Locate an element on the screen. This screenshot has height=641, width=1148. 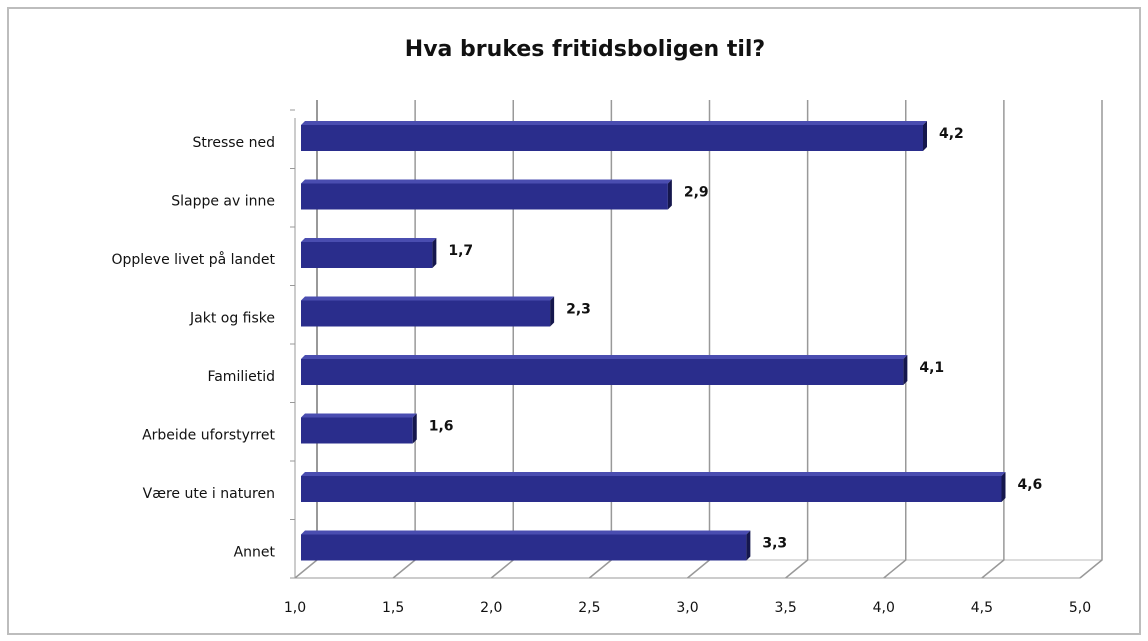
x-tick-label: 4,0 is located at coordinates (884, 608).